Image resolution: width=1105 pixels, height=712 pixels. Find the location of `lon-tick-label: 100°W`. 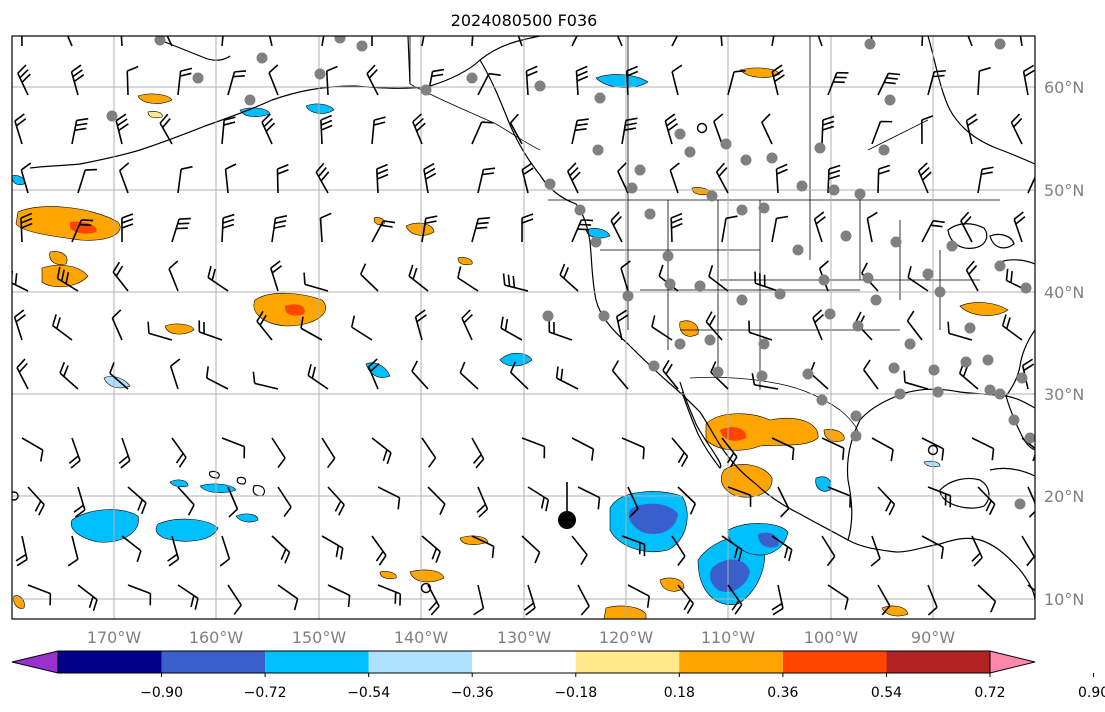

lon-tick-label: 100°W is located at coordinates (831, 637).